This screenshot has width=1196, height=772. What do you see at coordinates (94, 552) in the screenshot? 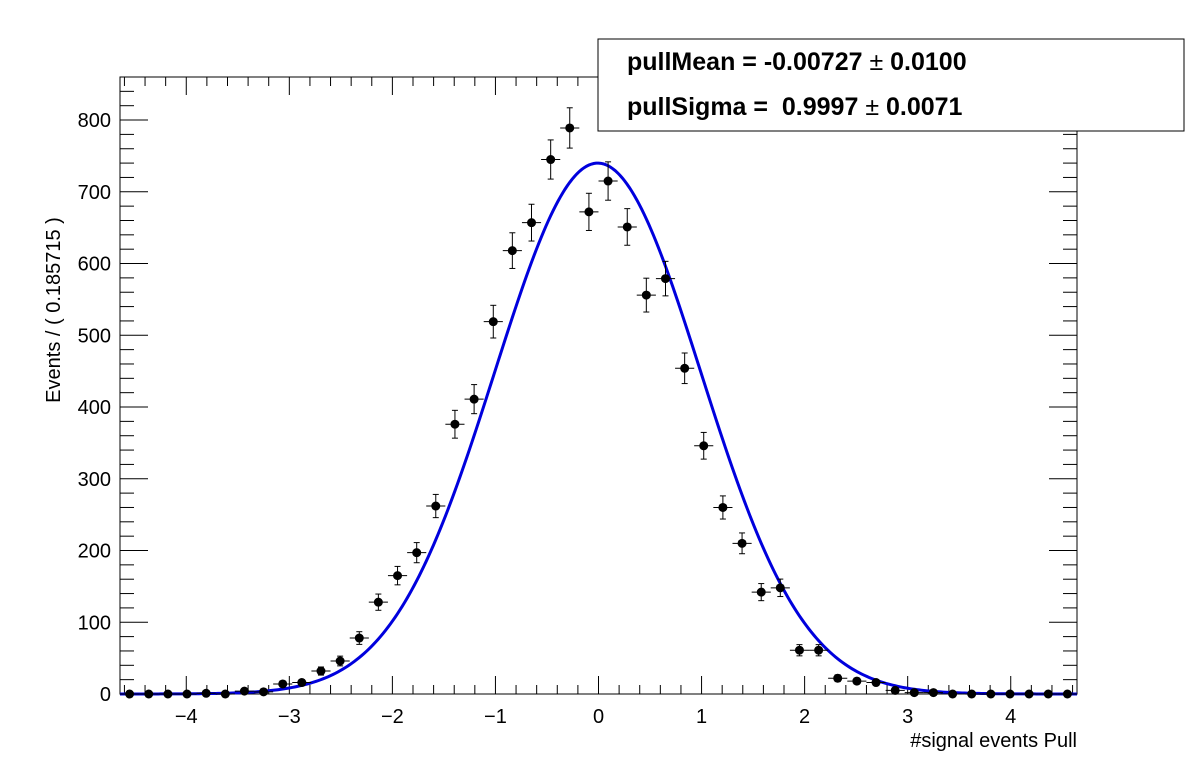
I see `y-tick-label: 200` at bounding box center [94, 552].